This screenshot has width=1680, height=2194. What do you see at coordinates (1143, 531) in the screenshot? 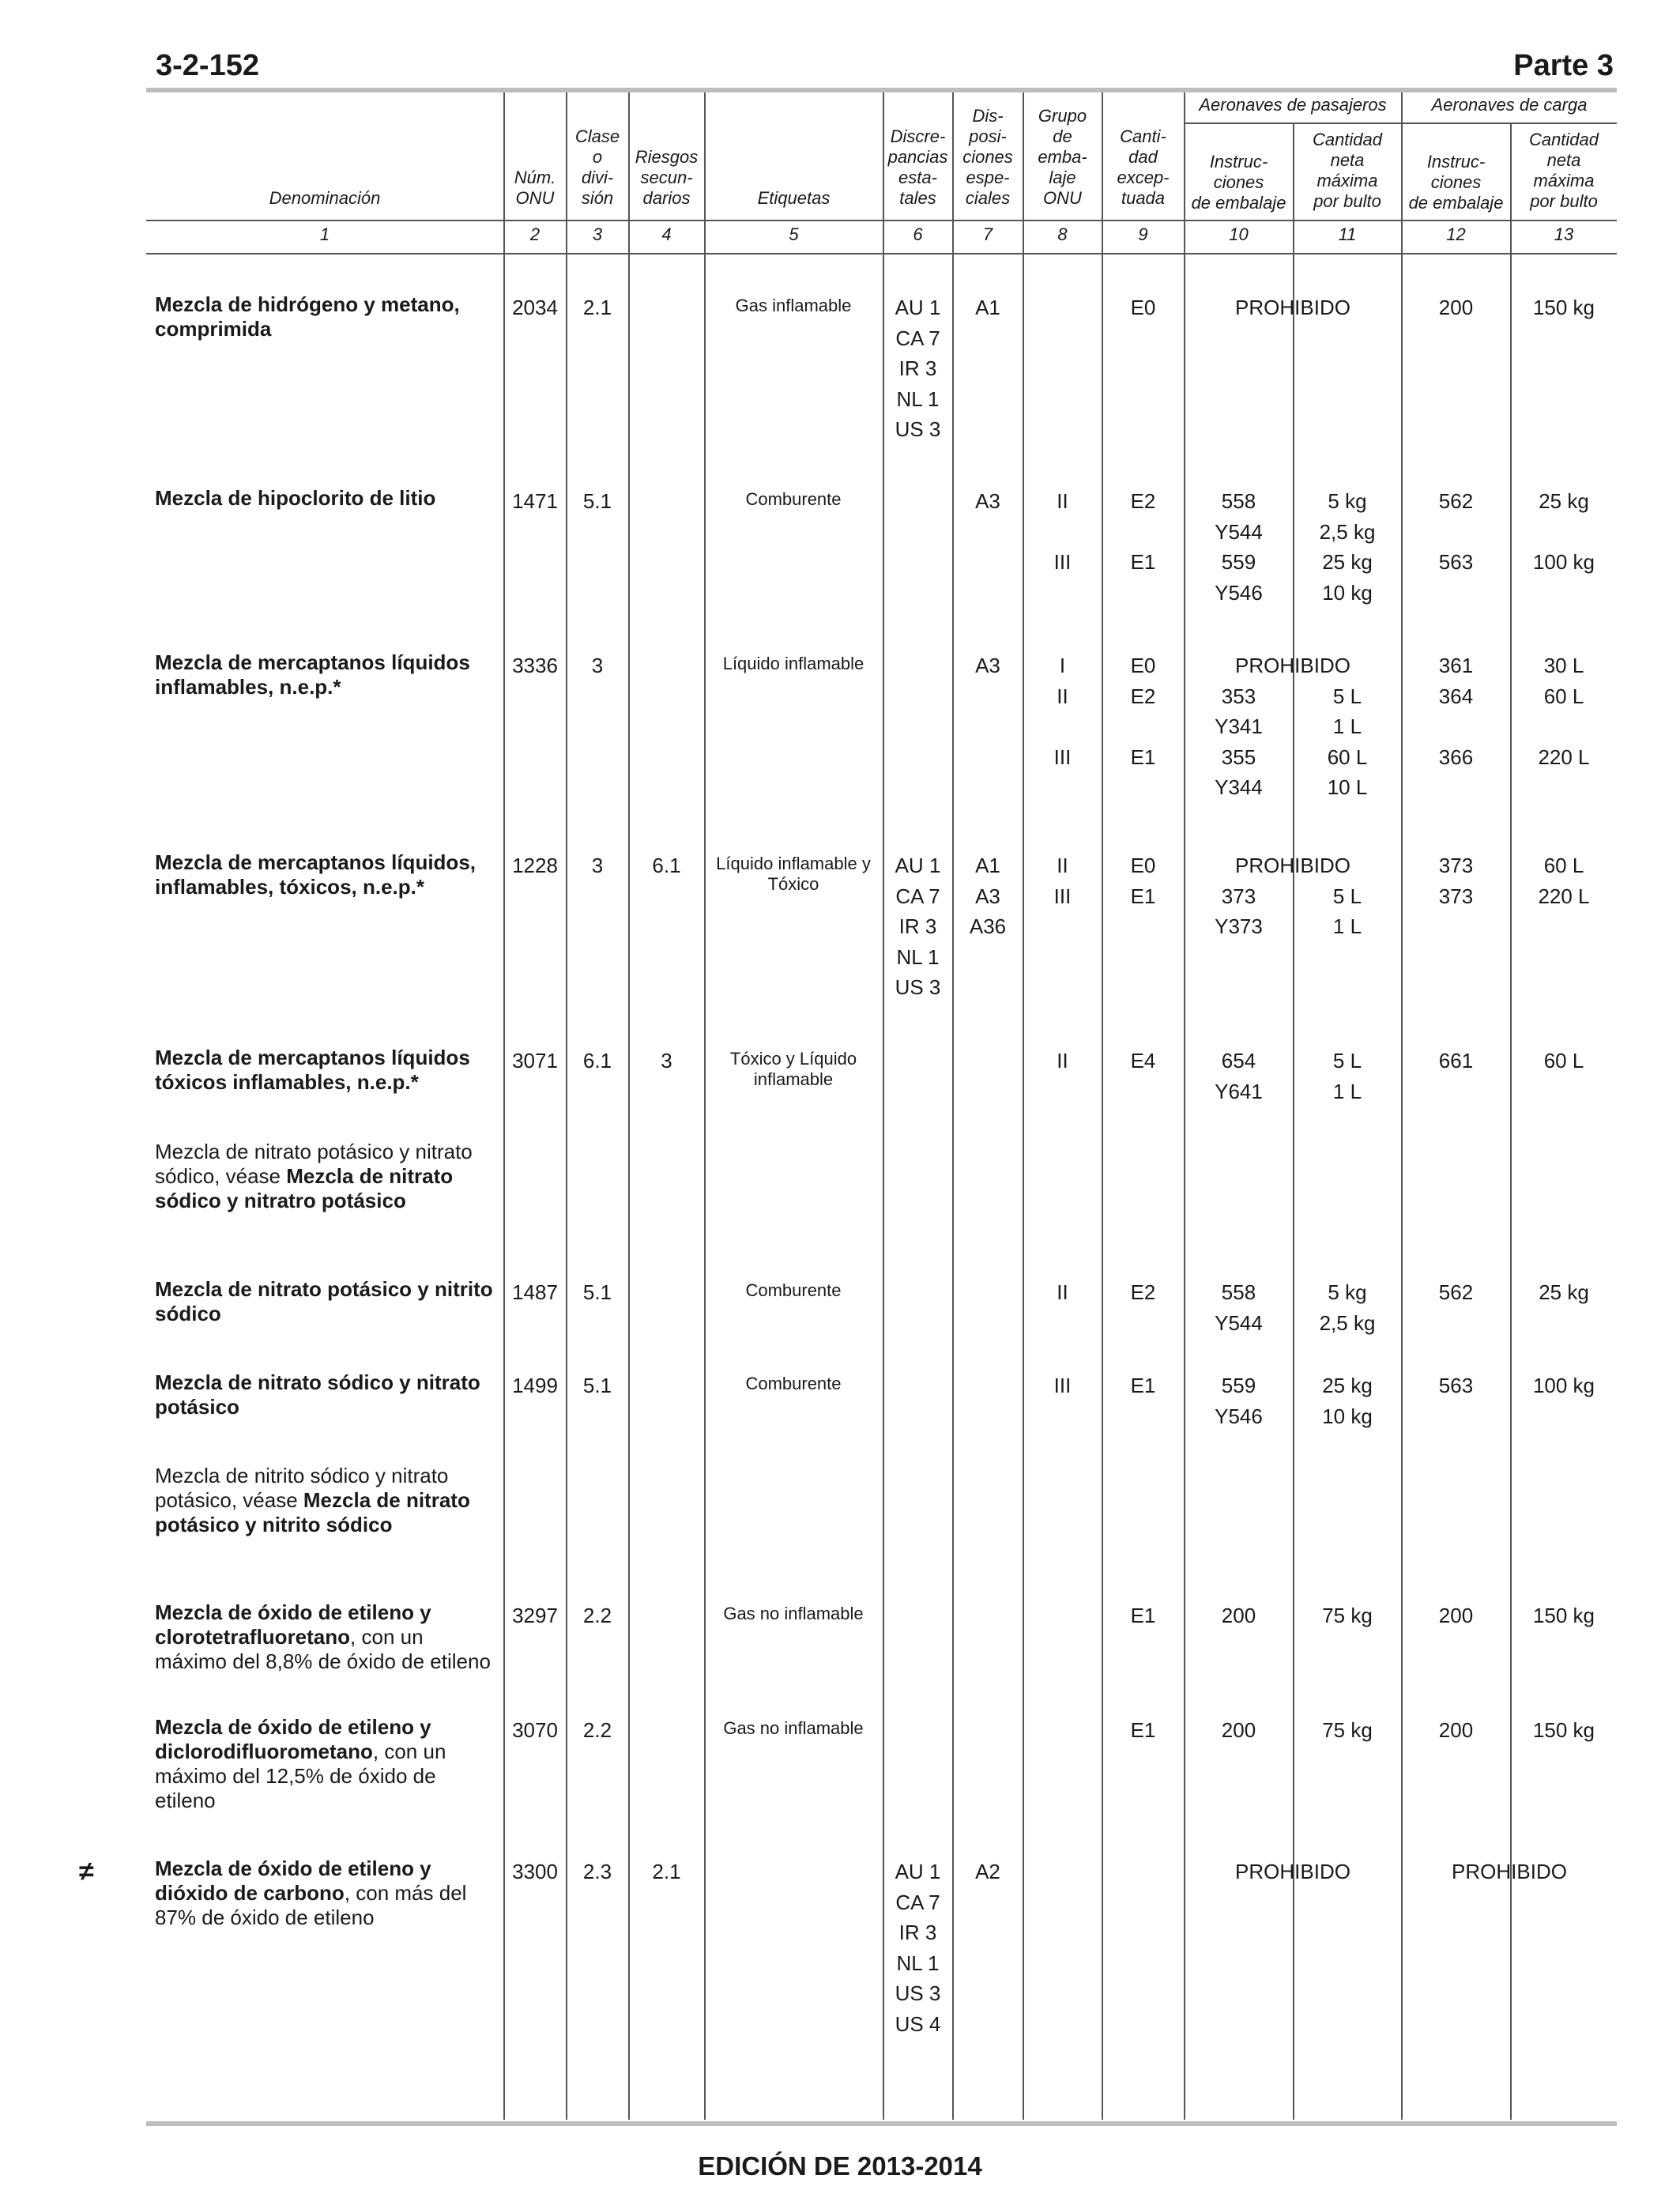
I see `cell-exceptuada: E2 E1` at bounding box center [1143, 531].